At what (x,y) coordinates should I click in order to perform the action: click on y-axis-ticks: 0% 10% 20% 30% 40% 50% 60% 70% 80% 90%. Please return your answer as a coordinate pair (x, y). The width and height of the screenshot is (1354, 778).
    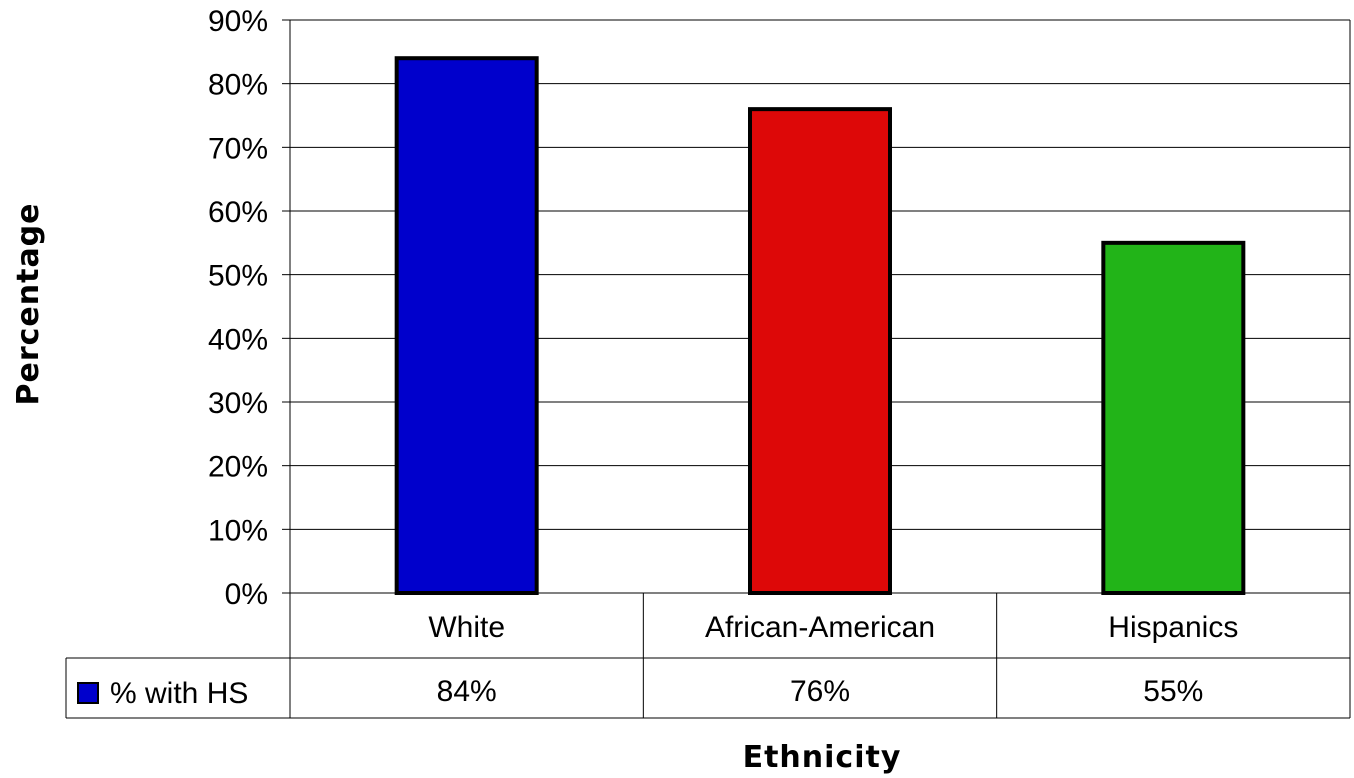
    Looking at the image, I should click on (249, 308).